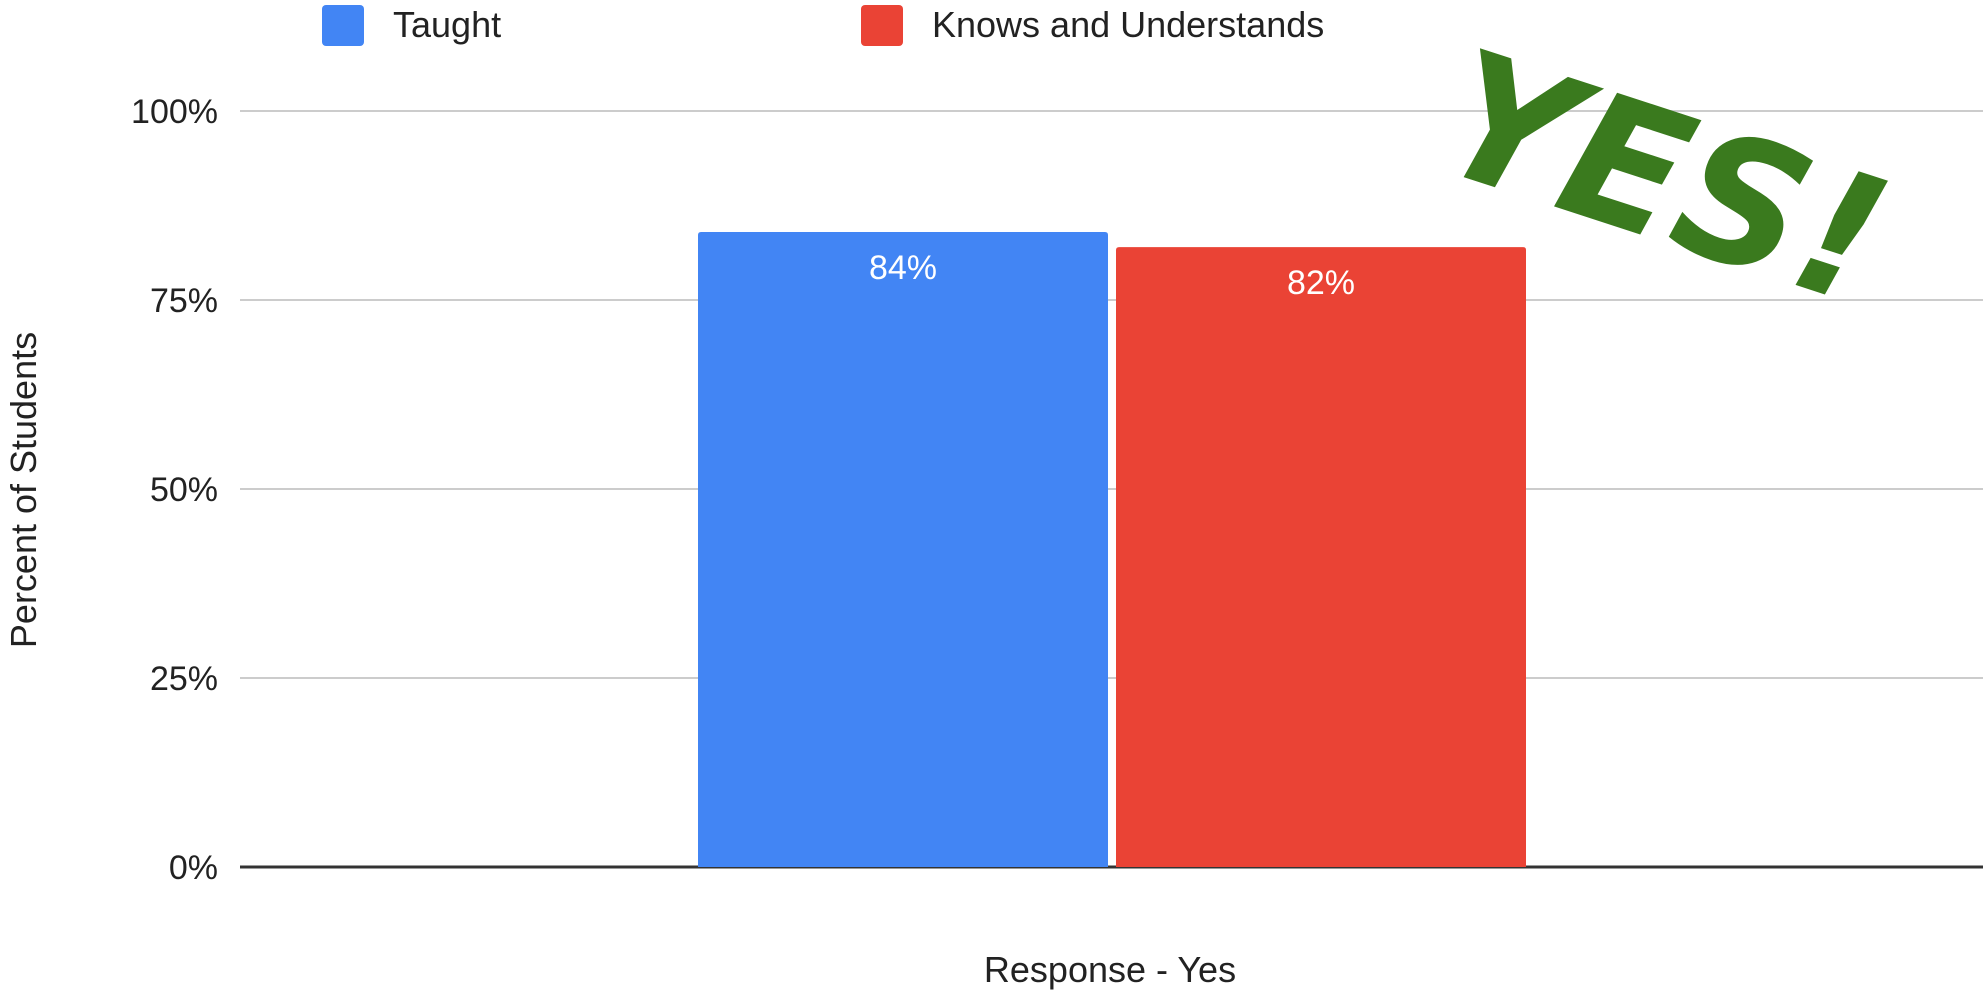  I want to click on y-axis-title: Percent of Students, so click(23, 490).